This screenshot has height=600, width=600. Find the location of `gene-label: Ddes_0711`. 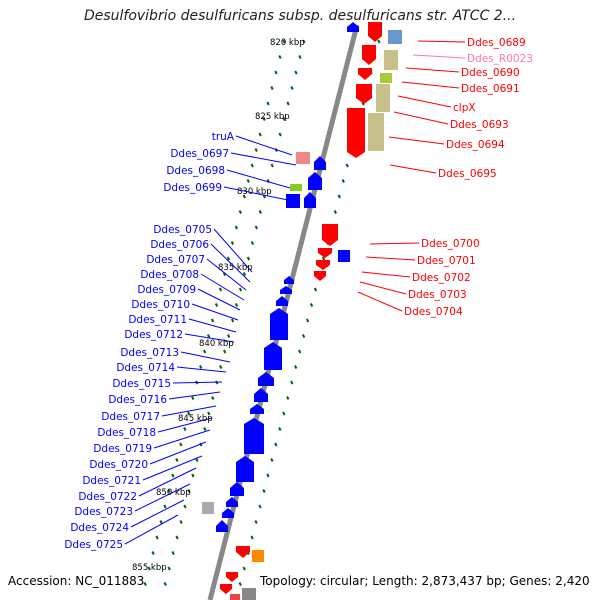

gene-label: Ddes_0711 is located at coordinates (157, 320).